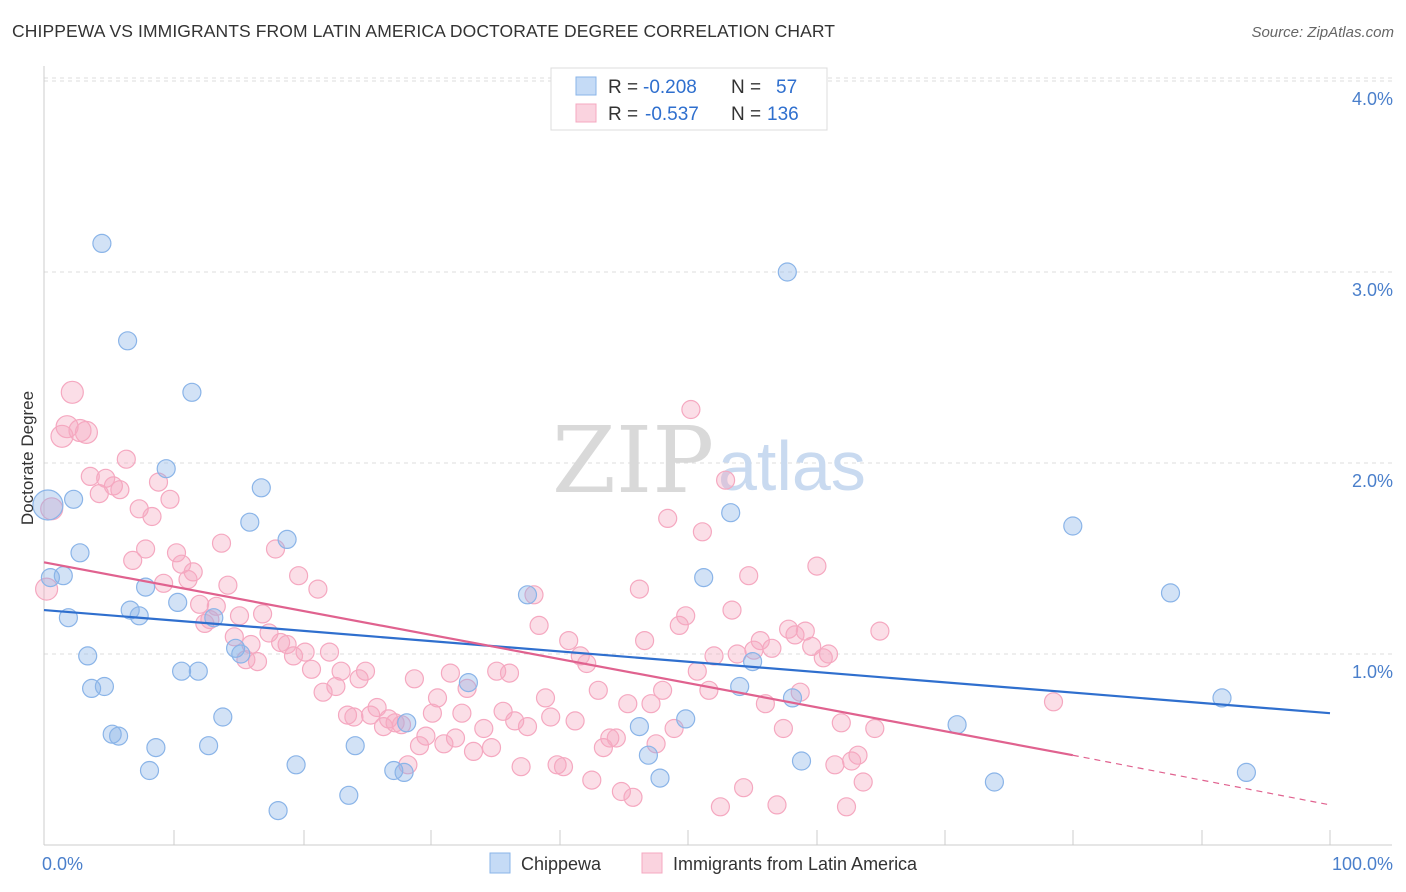 The image size is (1406, 892). Describe the element at coordinates (1201, 780) in the screenshot. I see `latin-trend-line-extension` at that location.